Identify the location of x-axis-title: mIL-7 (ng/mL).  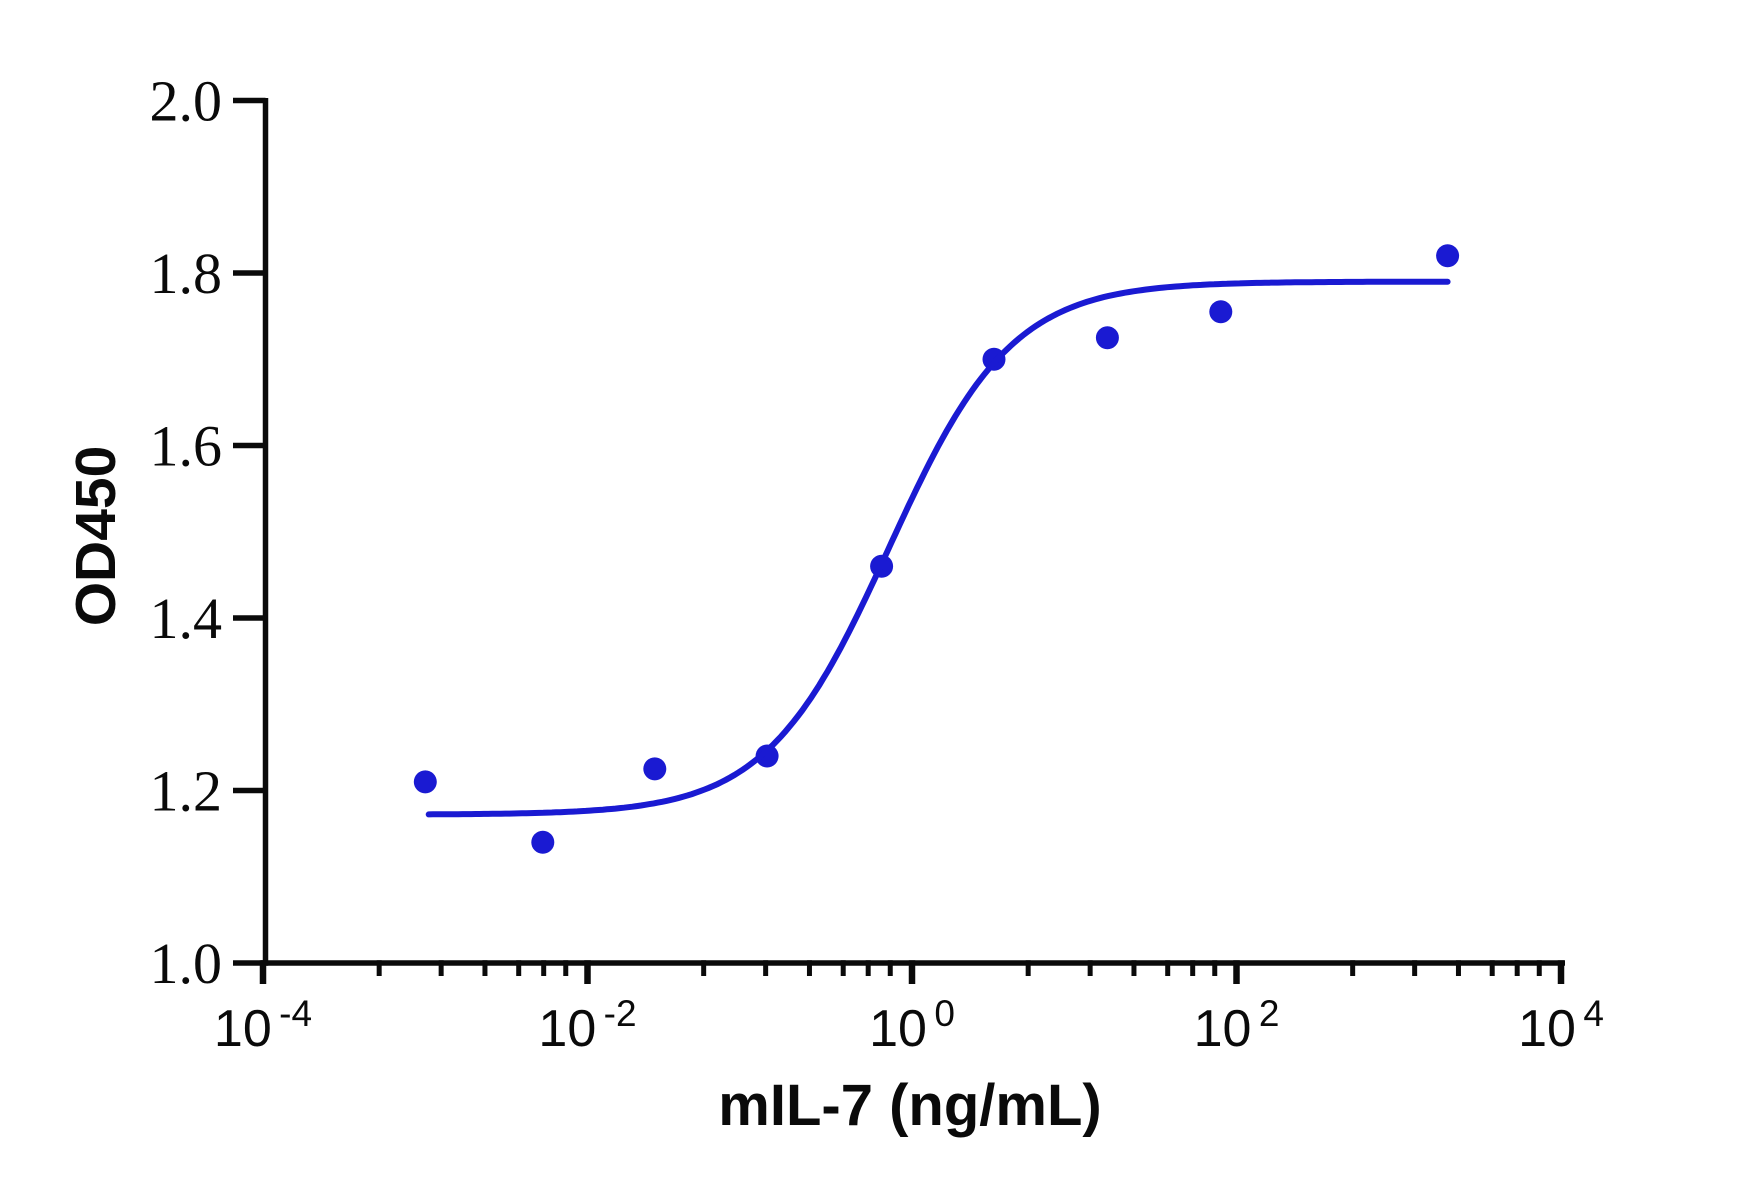
(910, 1105).